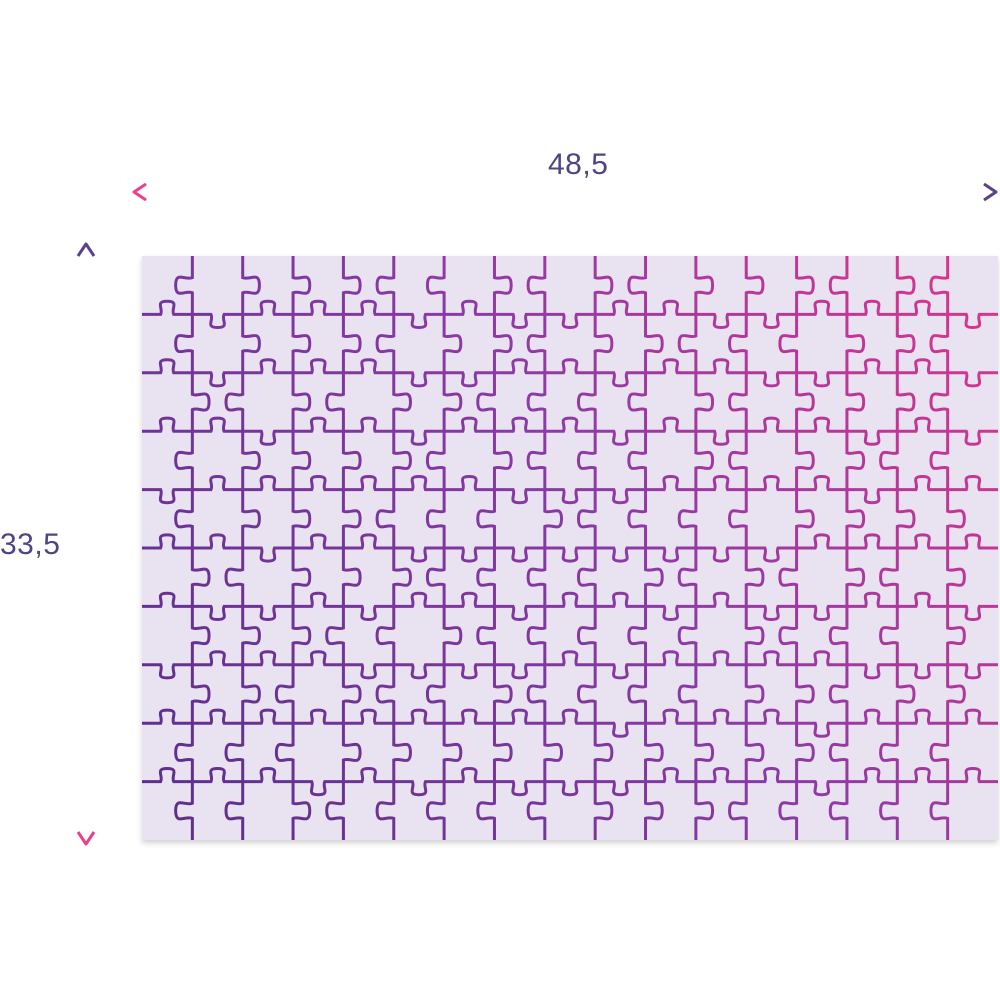  I want to click on width-dimension-label: 48,5, so click(578, 164).